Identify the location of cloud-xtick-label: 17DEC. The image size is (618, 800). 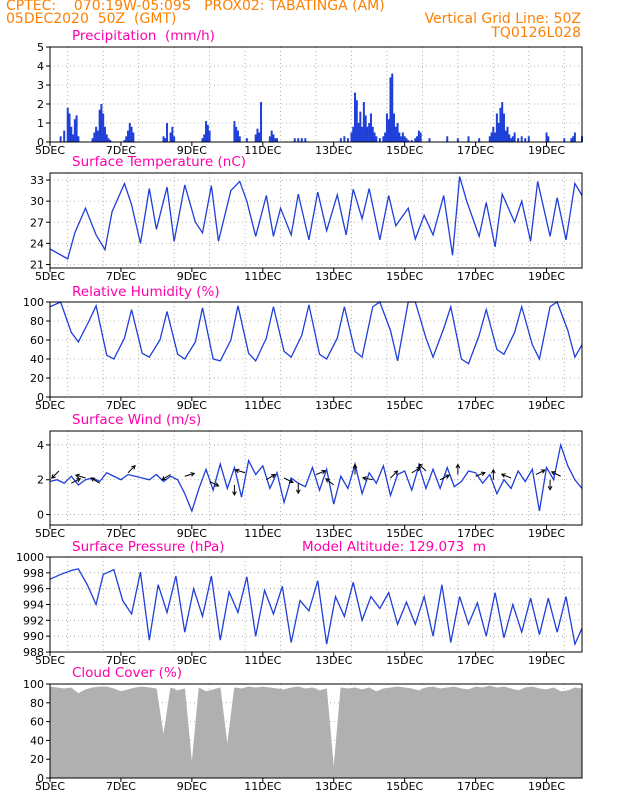
(475, 786).